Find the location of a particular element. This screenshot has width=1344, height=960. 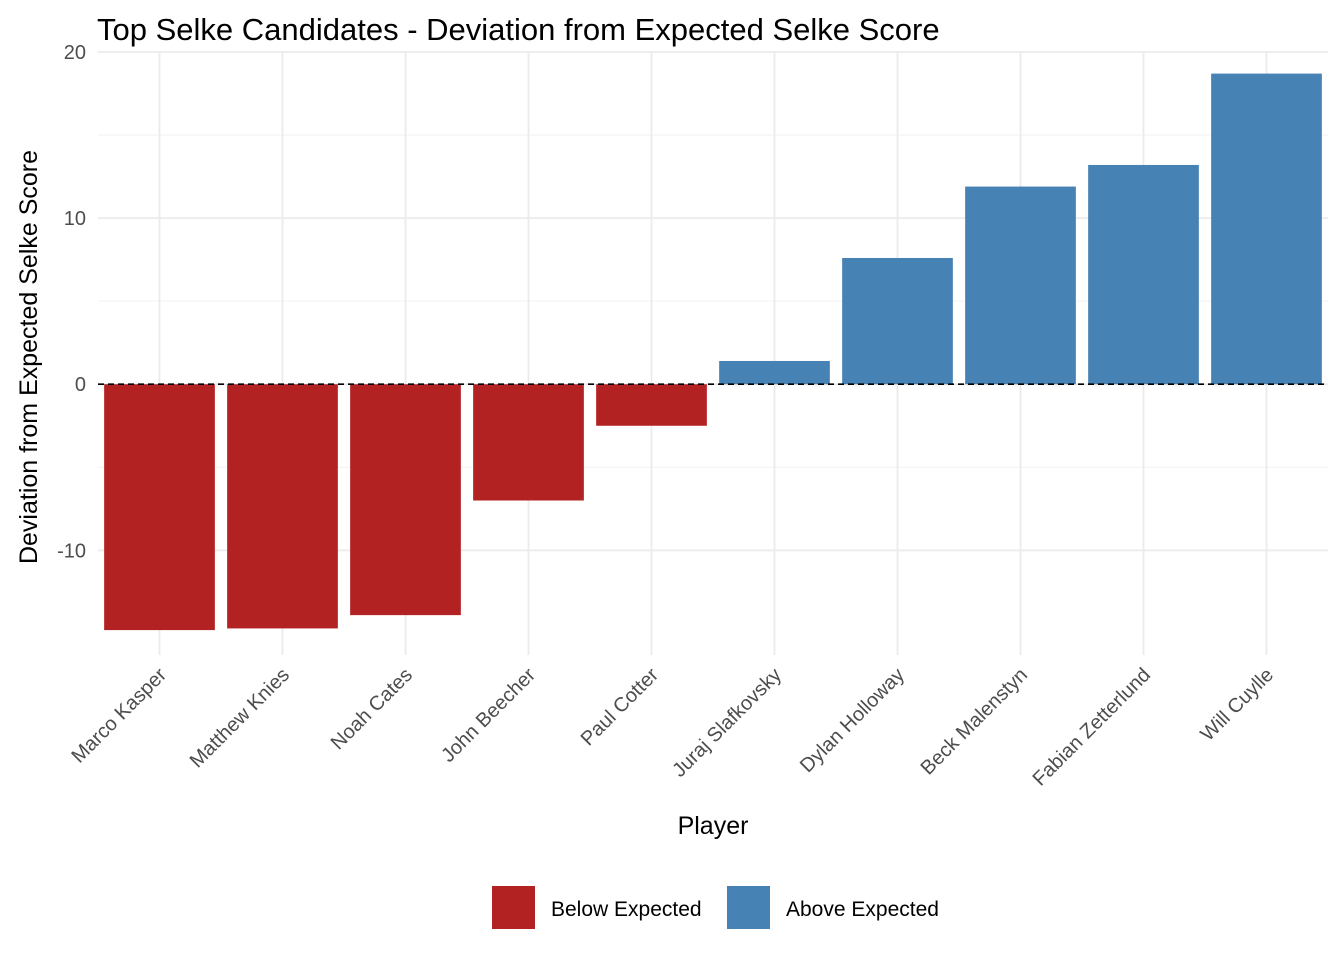

x-tick-label: Fabian Zetterlund is located at coordinates (1092, 727).